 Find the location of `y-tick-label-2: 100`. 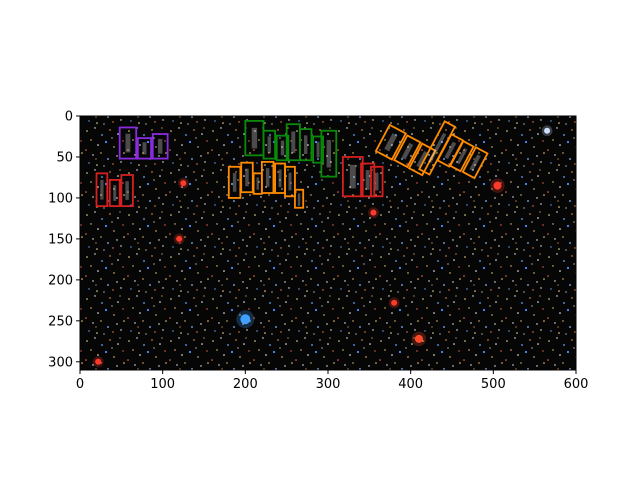

y-tick-label-2: 100 is located at coordinates (60, 198).